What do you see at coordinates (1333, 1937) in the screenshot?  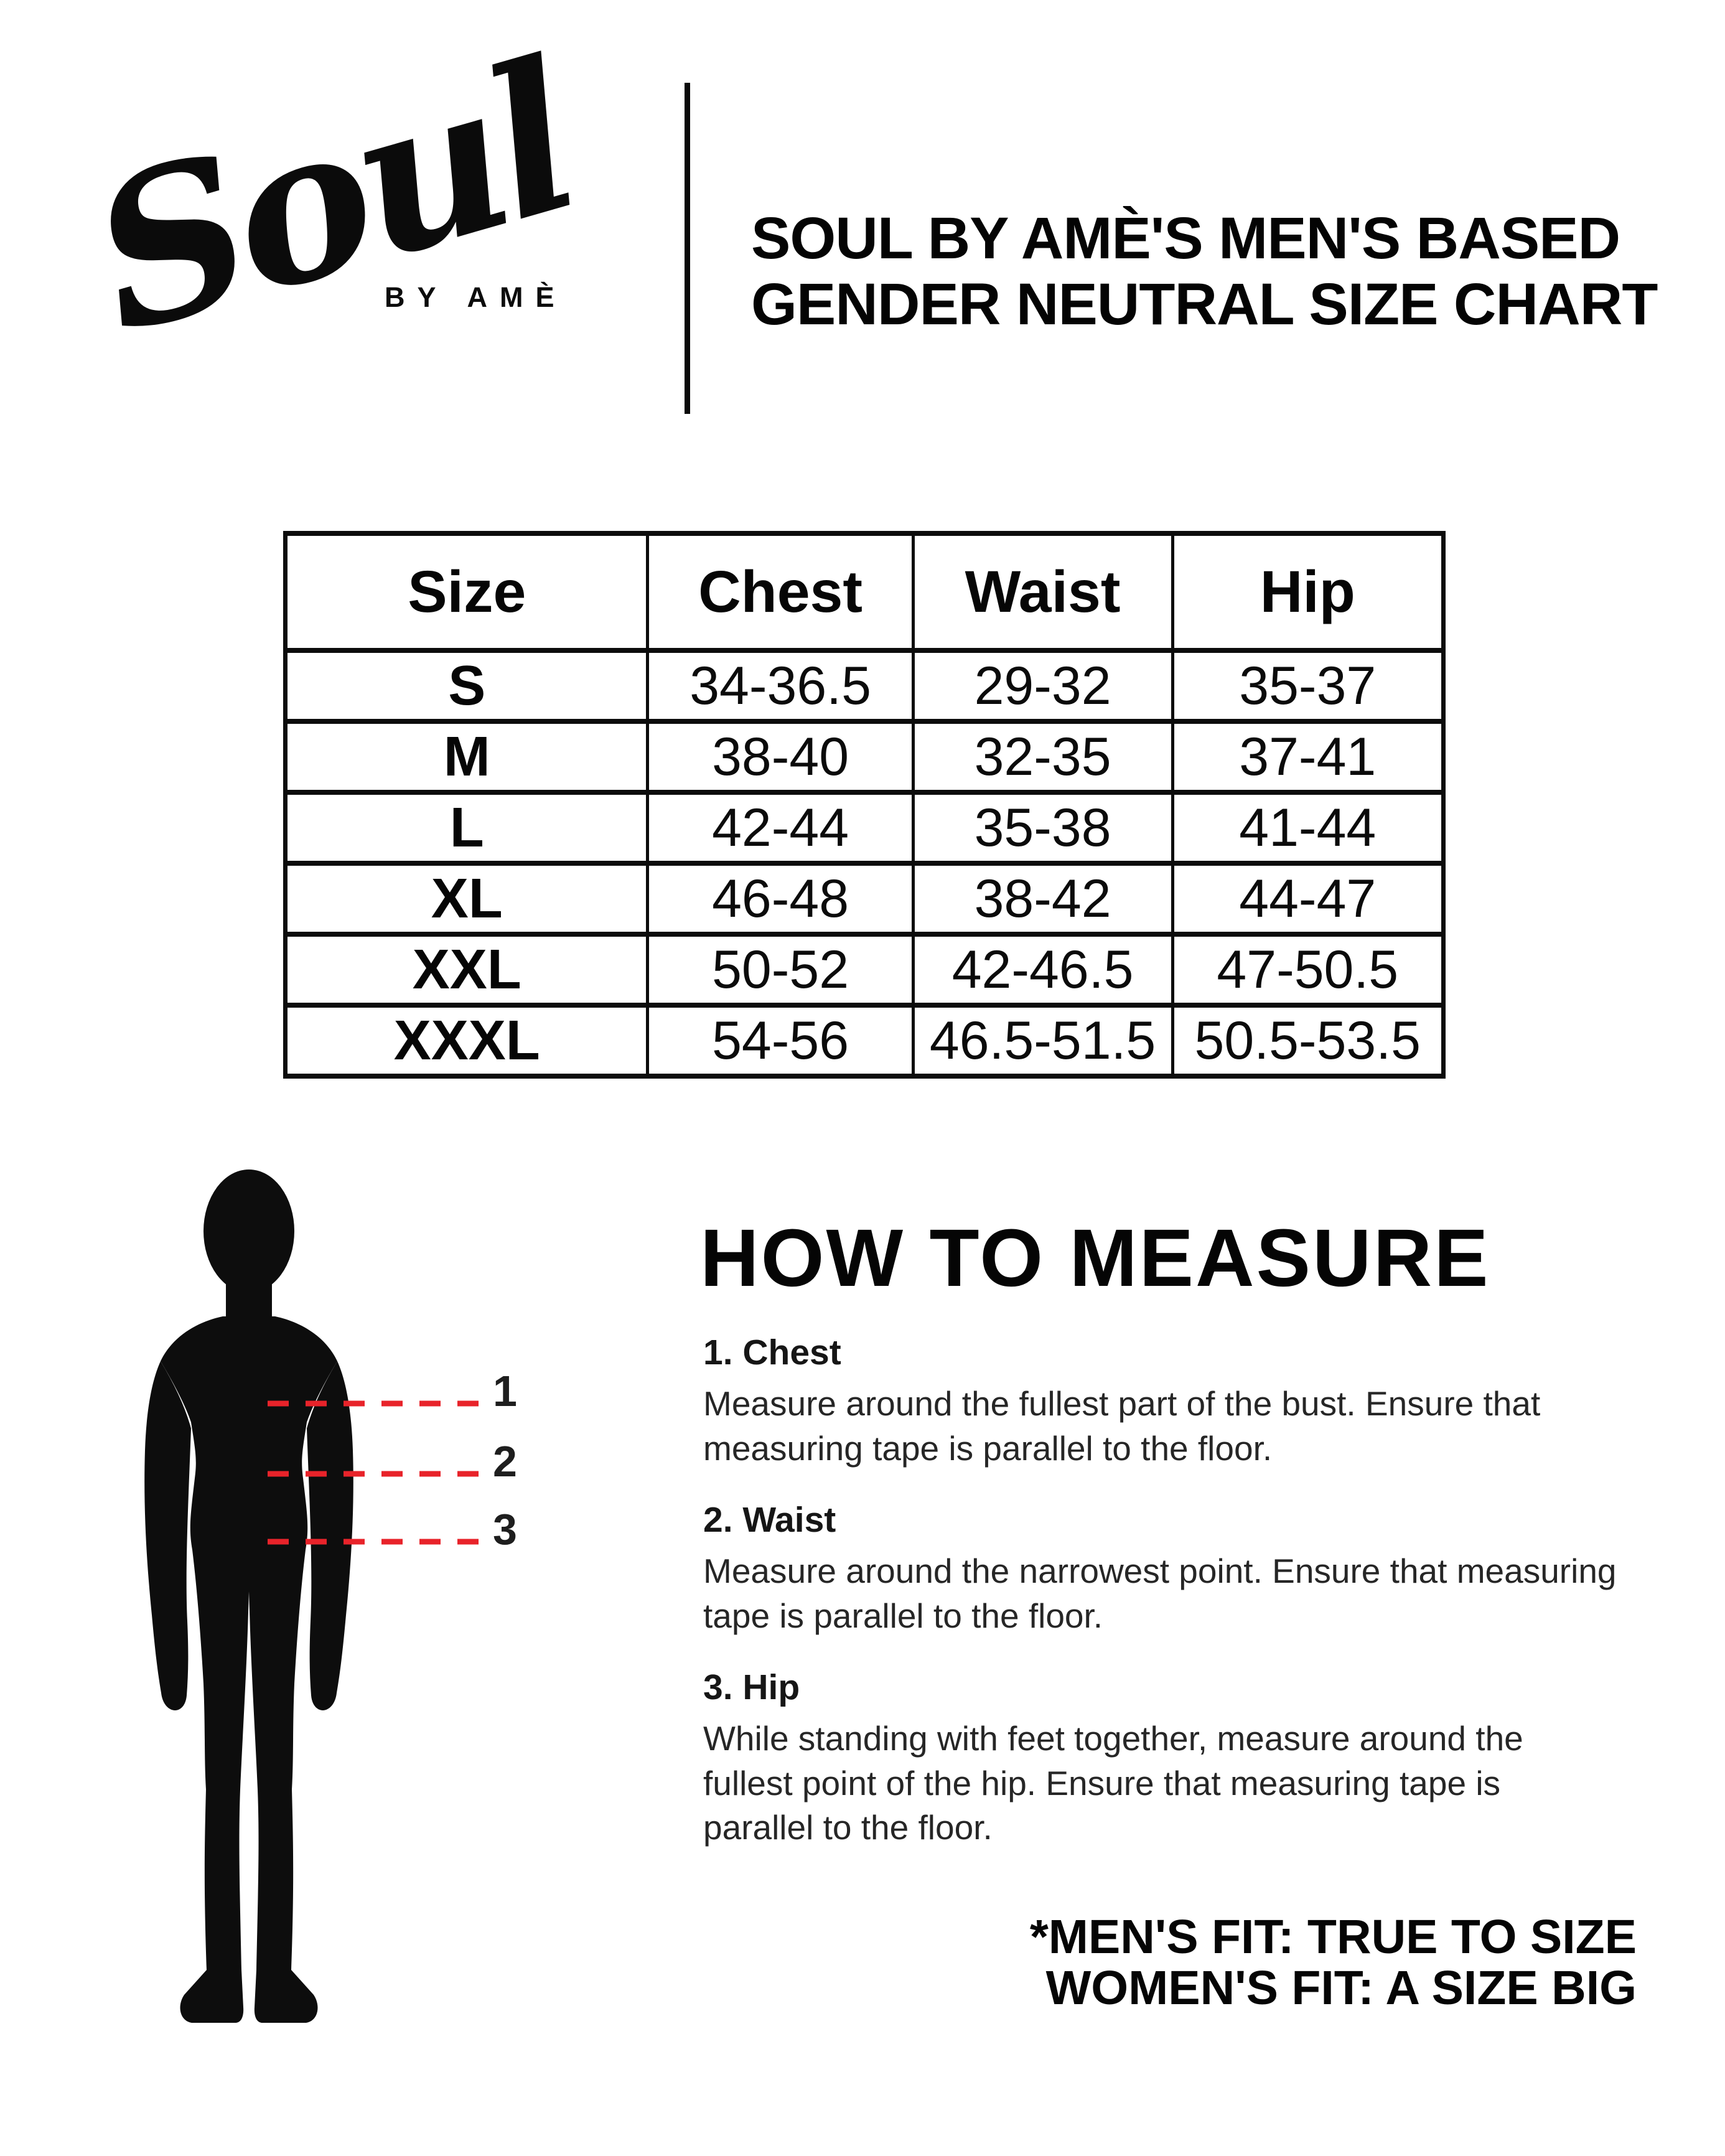 I see `fit-note-line-1: *MEN'S FIT: TRUE TO SIZE` at bounding box center [1333, 1937].